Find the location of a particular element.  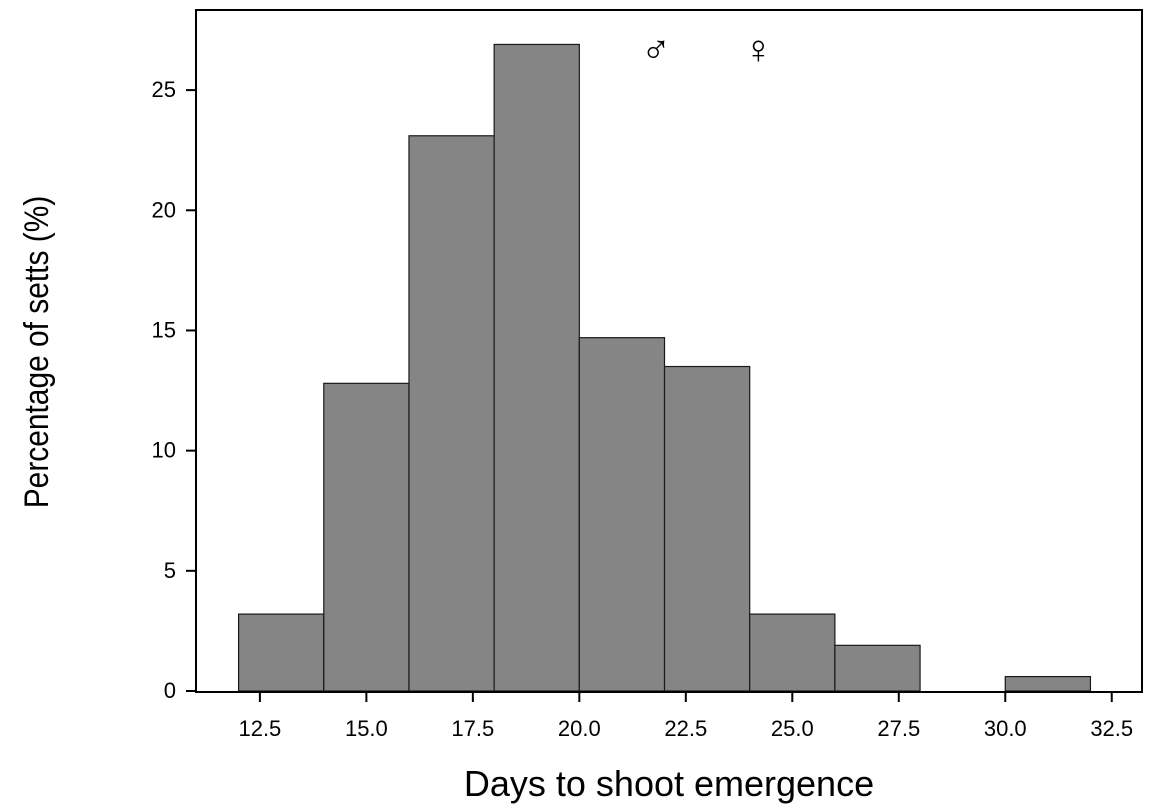

x-axis-title: Days to shoot emergence is located at coordinates (669, 783).